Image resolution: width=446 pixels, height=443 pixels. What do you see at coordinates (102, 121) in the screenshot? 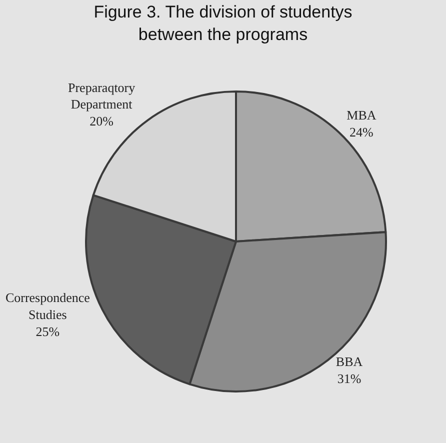
I see `data-label: 20%` at bounding box center [102, 121].